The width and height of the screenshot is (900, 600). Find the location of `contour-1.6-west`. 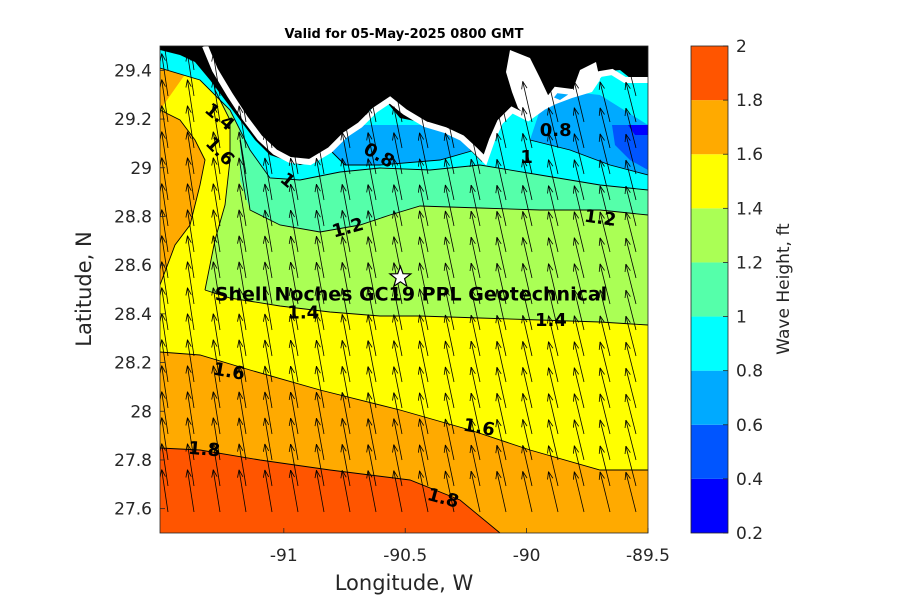

contour-1.6-west is located at coordinates (183, 197).